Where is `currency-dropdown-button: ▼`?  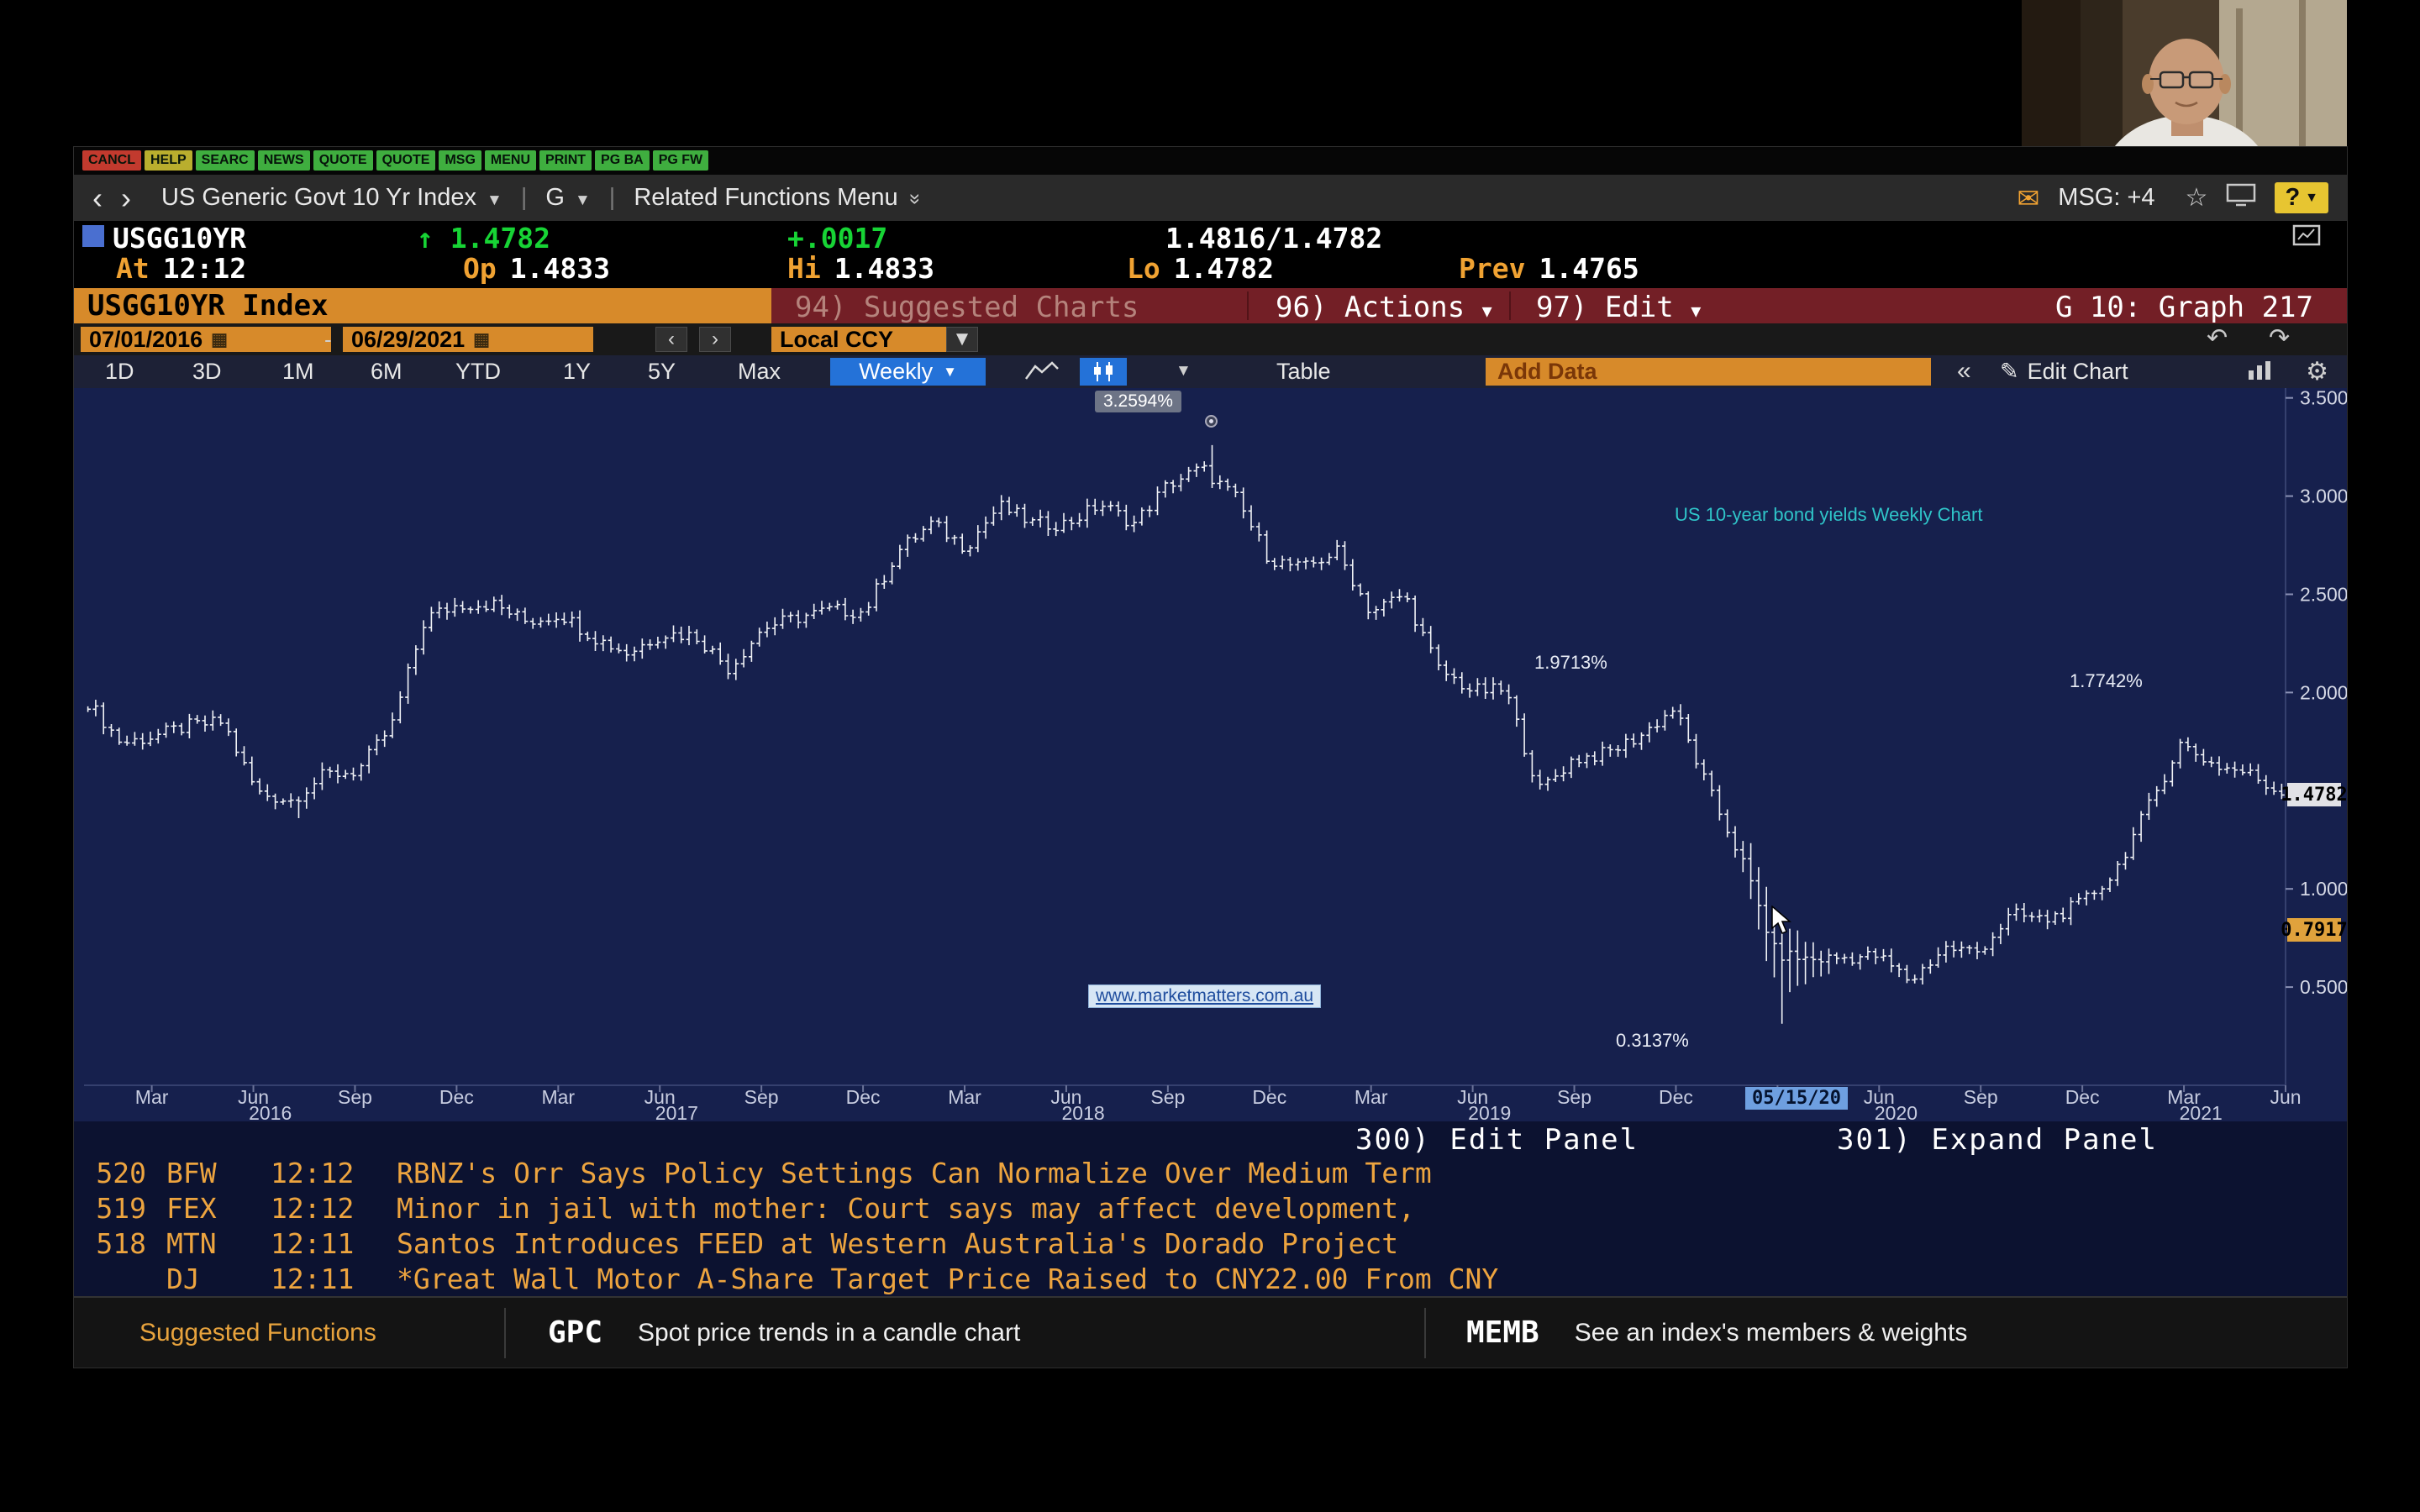
currency-dropdown-button: ▼ is located at coordinates (962, 339).